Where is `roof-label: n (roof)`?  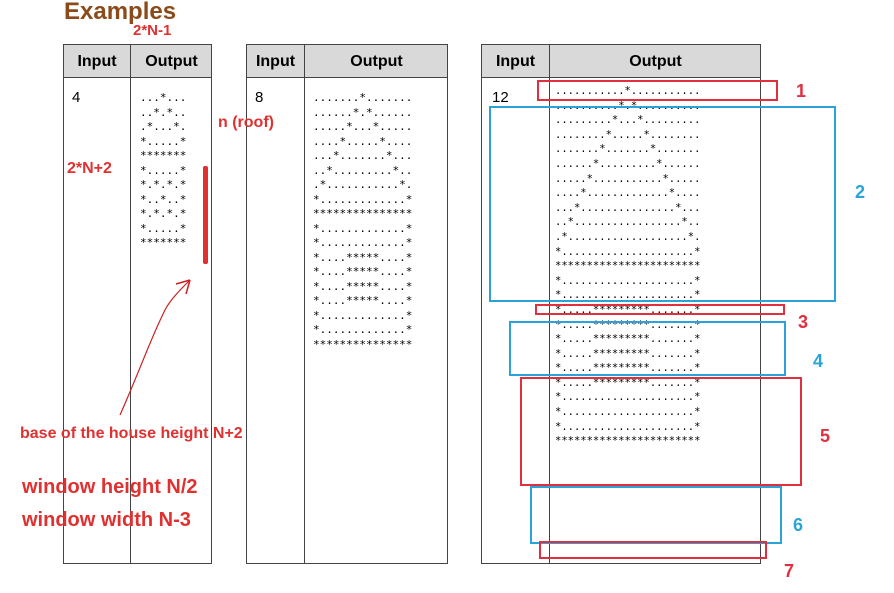 roof-label: n (roof) is located at coordinates (246, 122).